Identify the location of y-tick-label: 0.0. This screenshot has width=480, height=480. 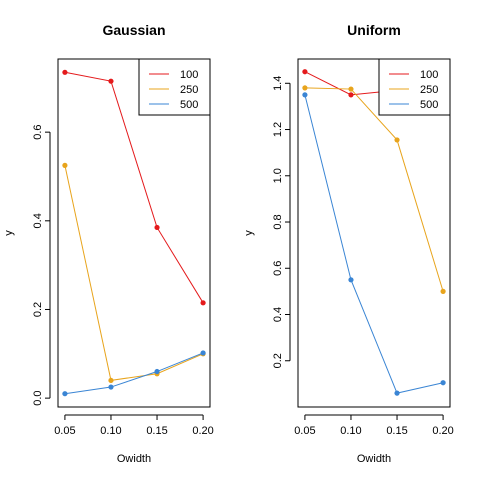
(38, 397).